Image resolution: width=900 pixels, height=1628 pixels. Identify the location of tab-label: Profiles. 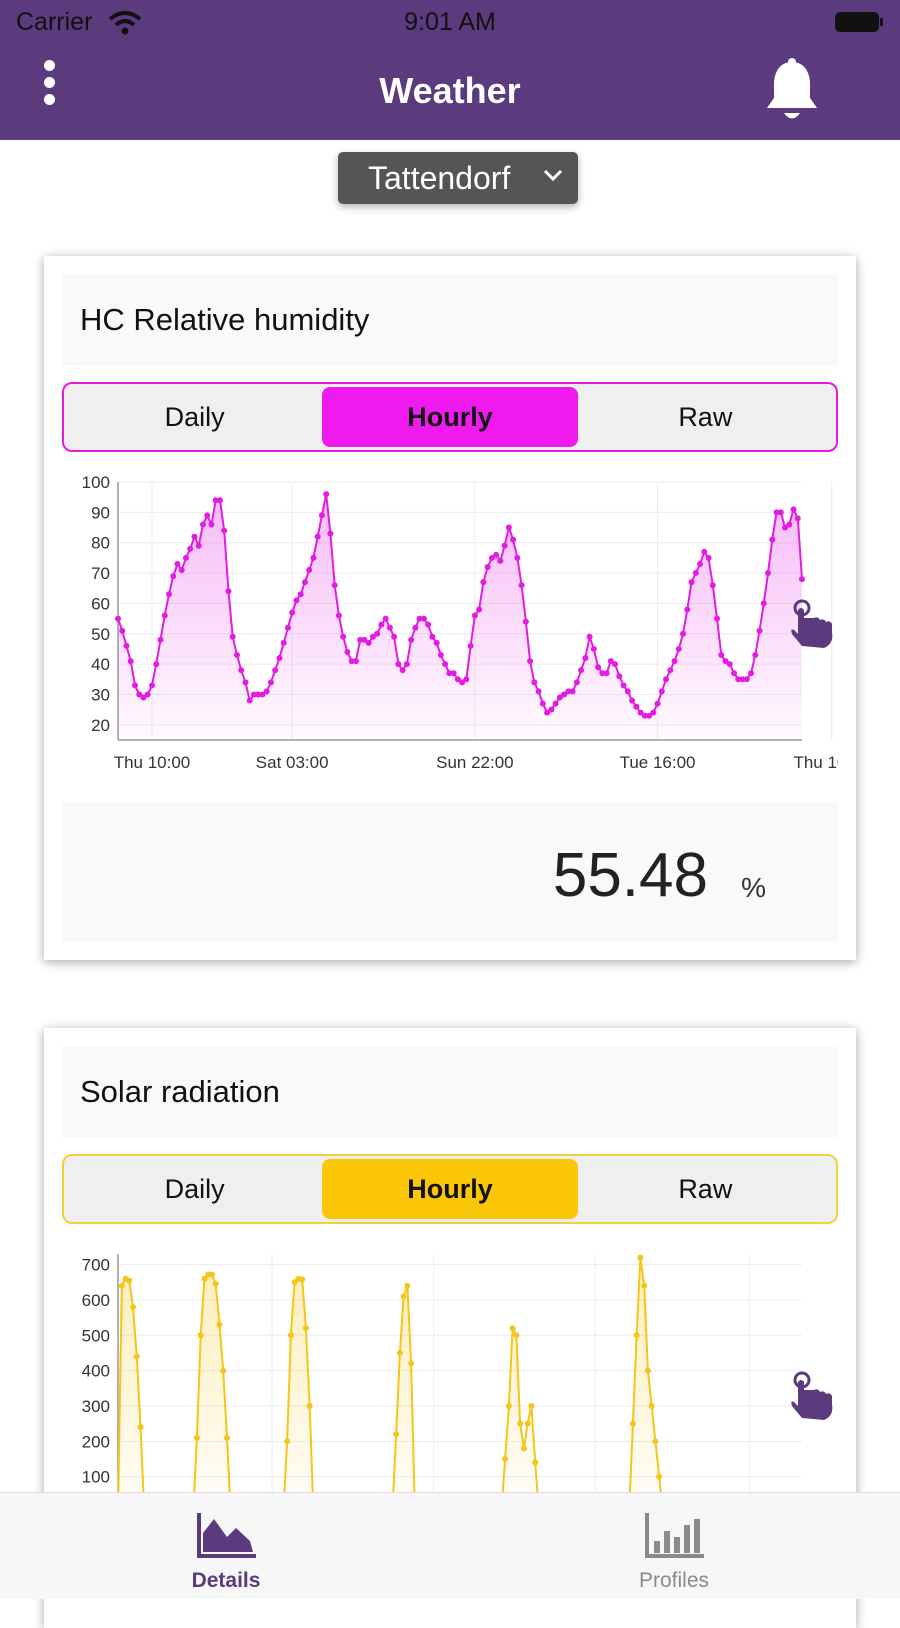
(674, 1580).